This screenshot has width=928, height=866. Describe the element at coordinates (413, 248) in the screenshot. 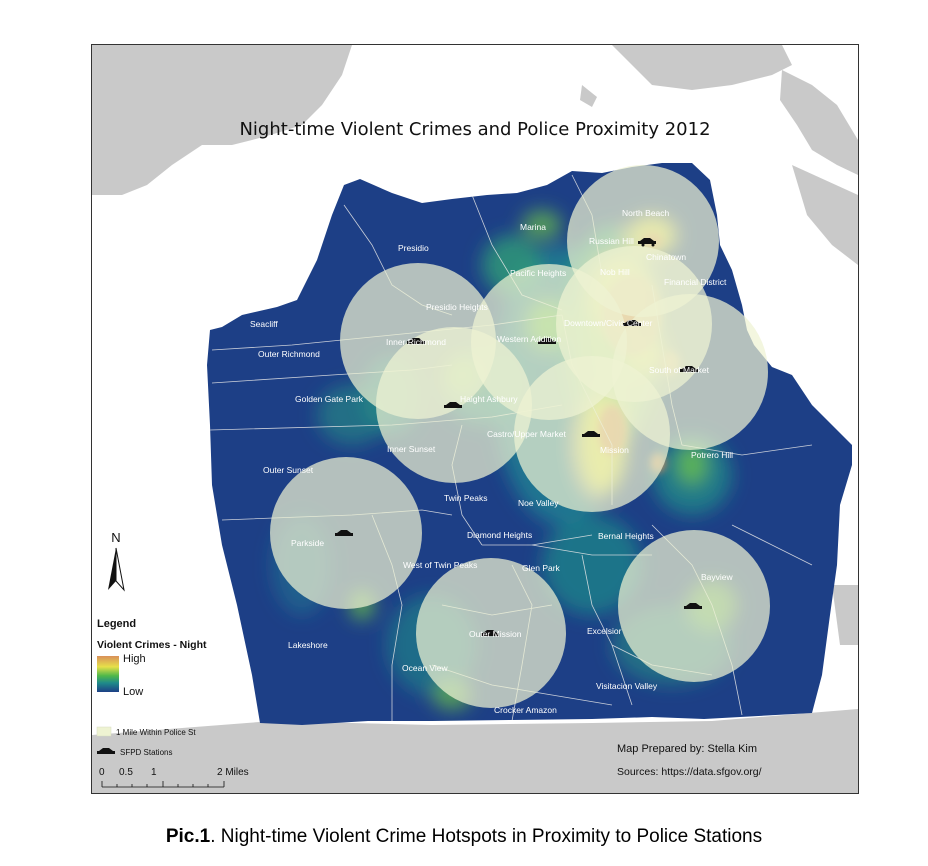

I see `neighborhood-label: Presidio` at that location.